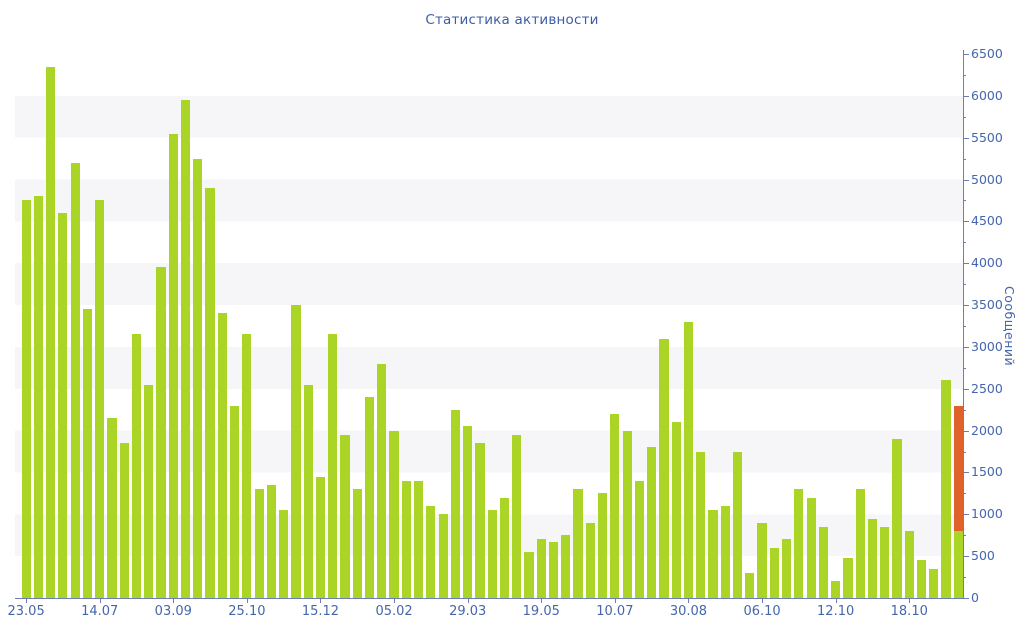  Describe the element at coordinates (247, 611) in the screenshot. I see `x-tick-label: 25.10` at that location.